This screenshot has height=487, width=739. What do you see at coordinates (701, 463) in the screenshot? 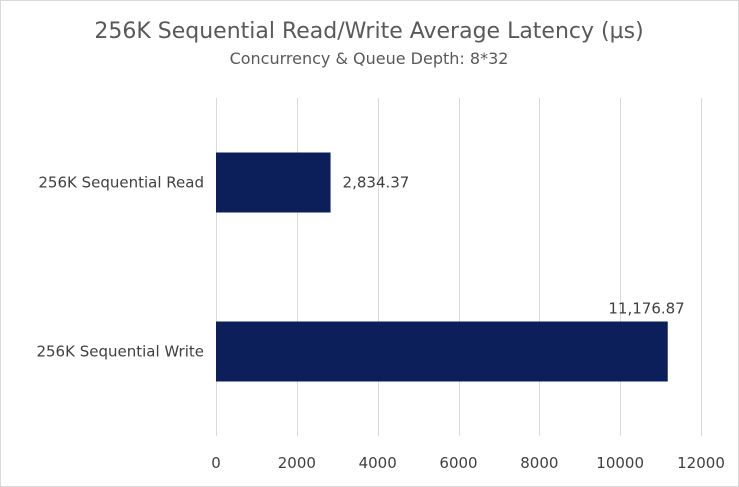
I see `x-tick-label: 12000` at bounding box center [701, 463].